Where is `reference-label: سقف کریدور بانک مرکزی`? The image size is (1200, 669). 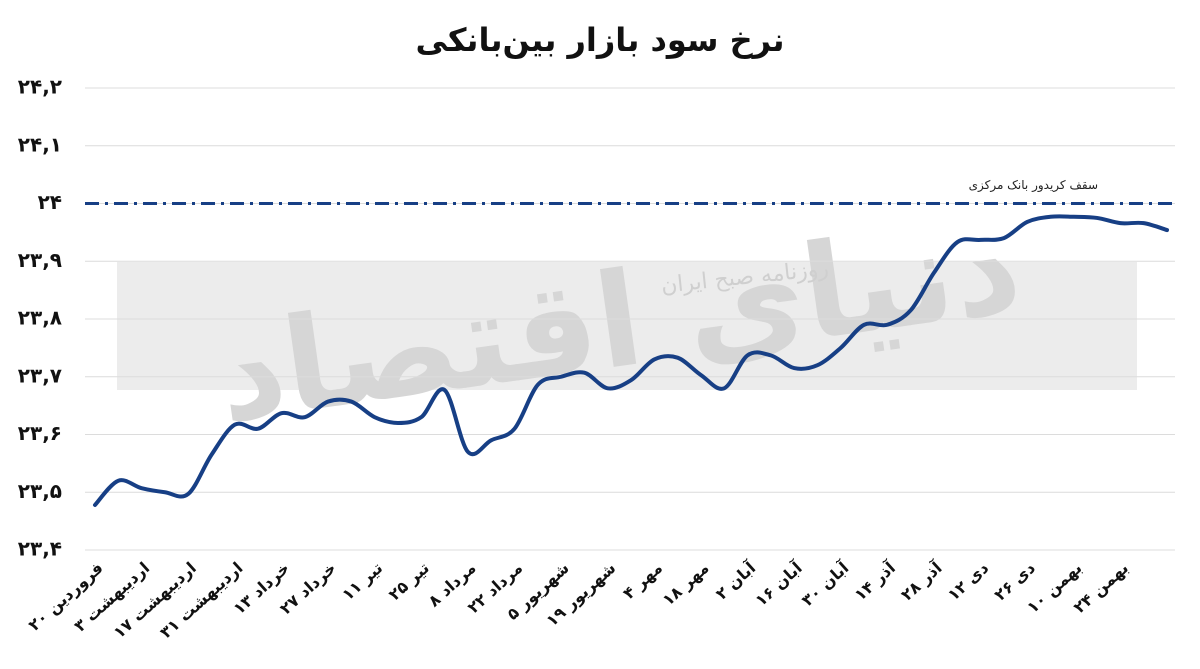
reference-label: سقف کریدور بانک مرکزی is located at coordinates (1033, 185).